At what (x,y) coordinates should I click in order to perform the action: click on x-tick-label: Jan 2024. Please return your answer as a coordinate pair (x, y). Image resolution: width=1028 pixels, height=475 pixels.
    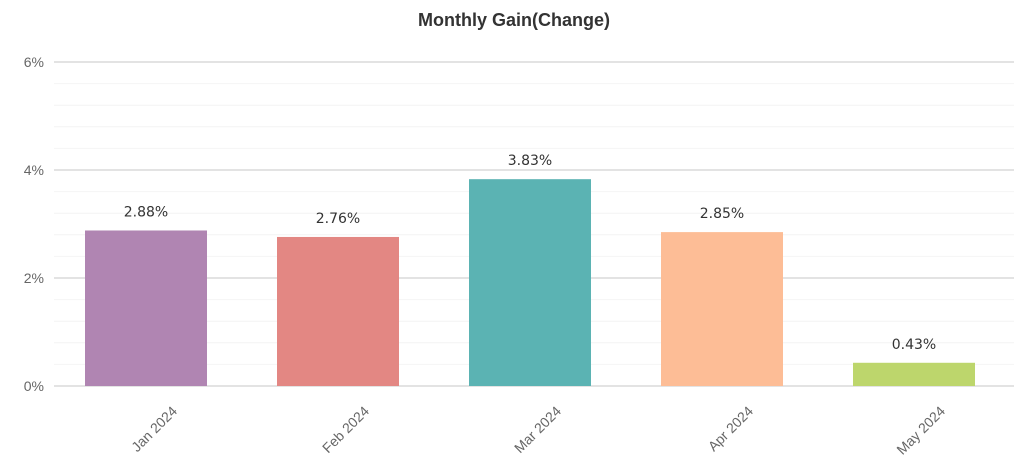
    Looking at the image, I should click on (154, 429).